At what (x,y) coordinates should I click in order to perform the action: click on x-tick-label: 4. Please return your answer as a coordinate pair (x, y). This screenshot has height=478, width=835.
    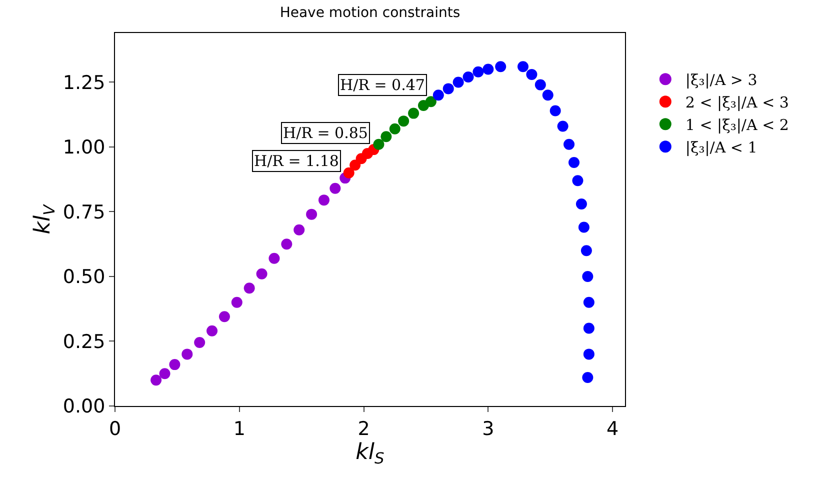
    Looking at the image, I should click on (612, 429).